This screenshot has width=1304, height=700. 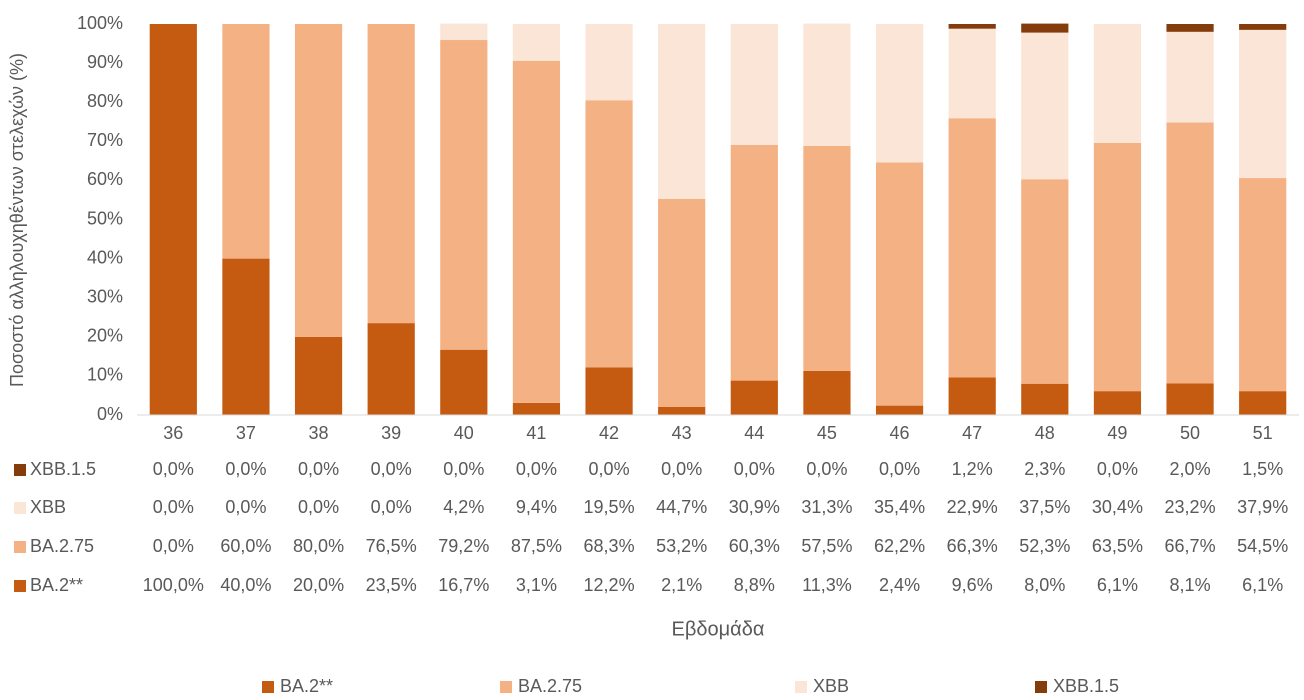 What do you see at coordinates (900, 433) in the screenshot?
I see `x-tick-label: 46` at bounding box center [900, 433].